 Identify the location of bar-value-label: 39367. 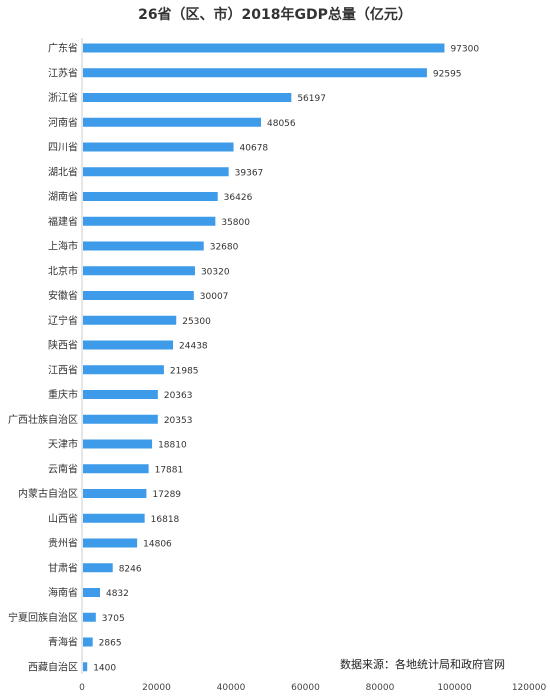
(249, 173).